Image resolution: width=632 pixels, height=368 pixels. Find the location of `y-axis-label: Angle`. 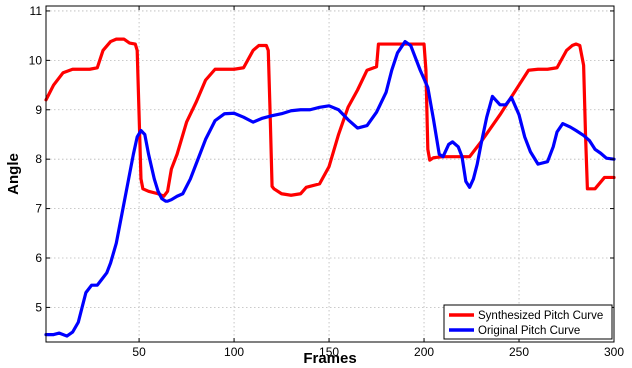

y-axis-label: Angle is located at coordinates (13, 174).